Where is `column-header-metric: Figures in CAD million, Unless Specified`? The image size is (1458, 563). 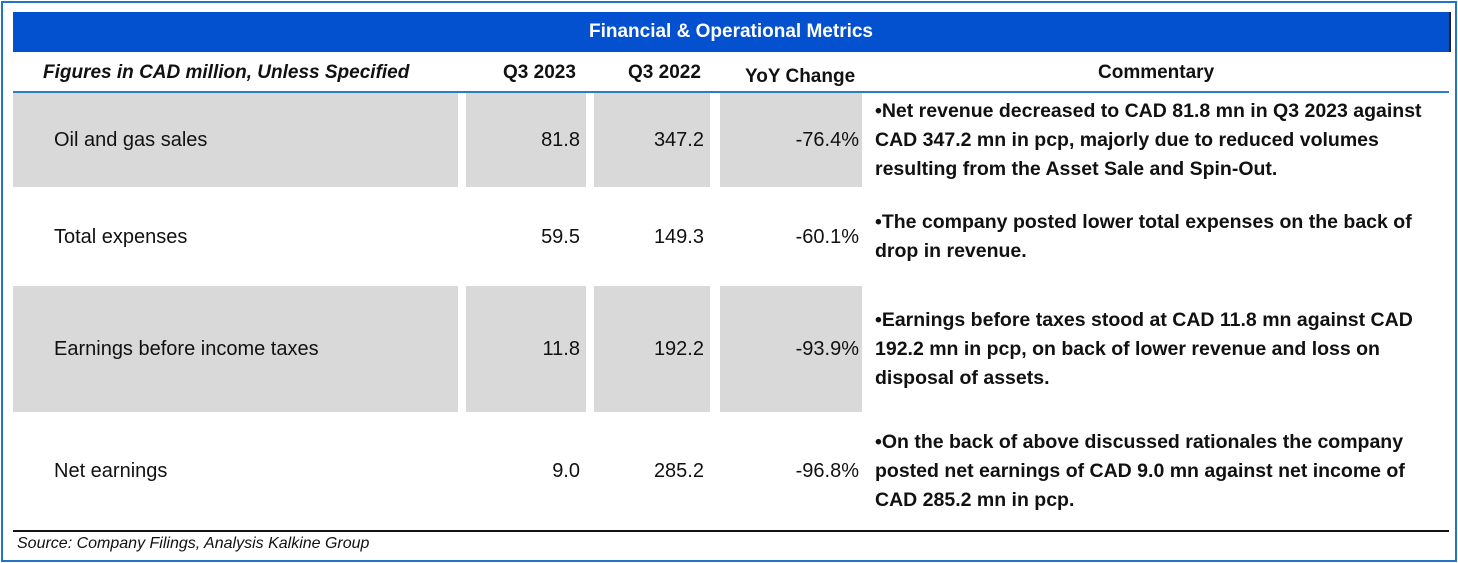
column-header-metric: Figures in CAD million, Unless Specified is located at coordinates (226, 72).